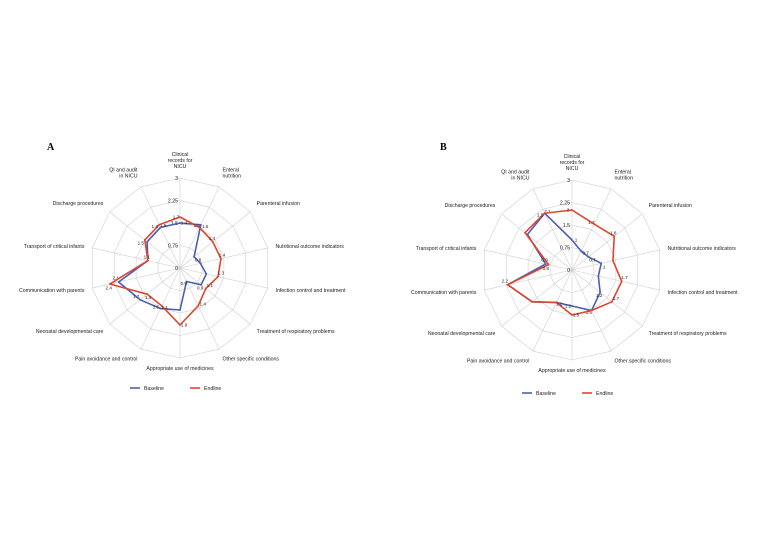 The width and height of the screenshot is (779, 556). I want to click on value-label-endline: 1.2, so click(559, 304).